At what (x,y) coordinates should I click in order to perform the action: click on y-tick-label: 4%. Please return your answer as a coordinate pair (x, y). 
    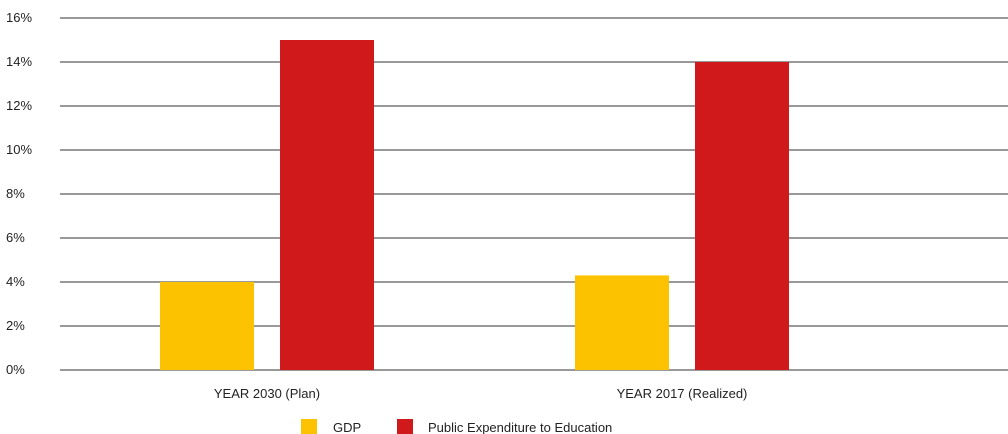
    Looking at the image, I should click on (15, 281).